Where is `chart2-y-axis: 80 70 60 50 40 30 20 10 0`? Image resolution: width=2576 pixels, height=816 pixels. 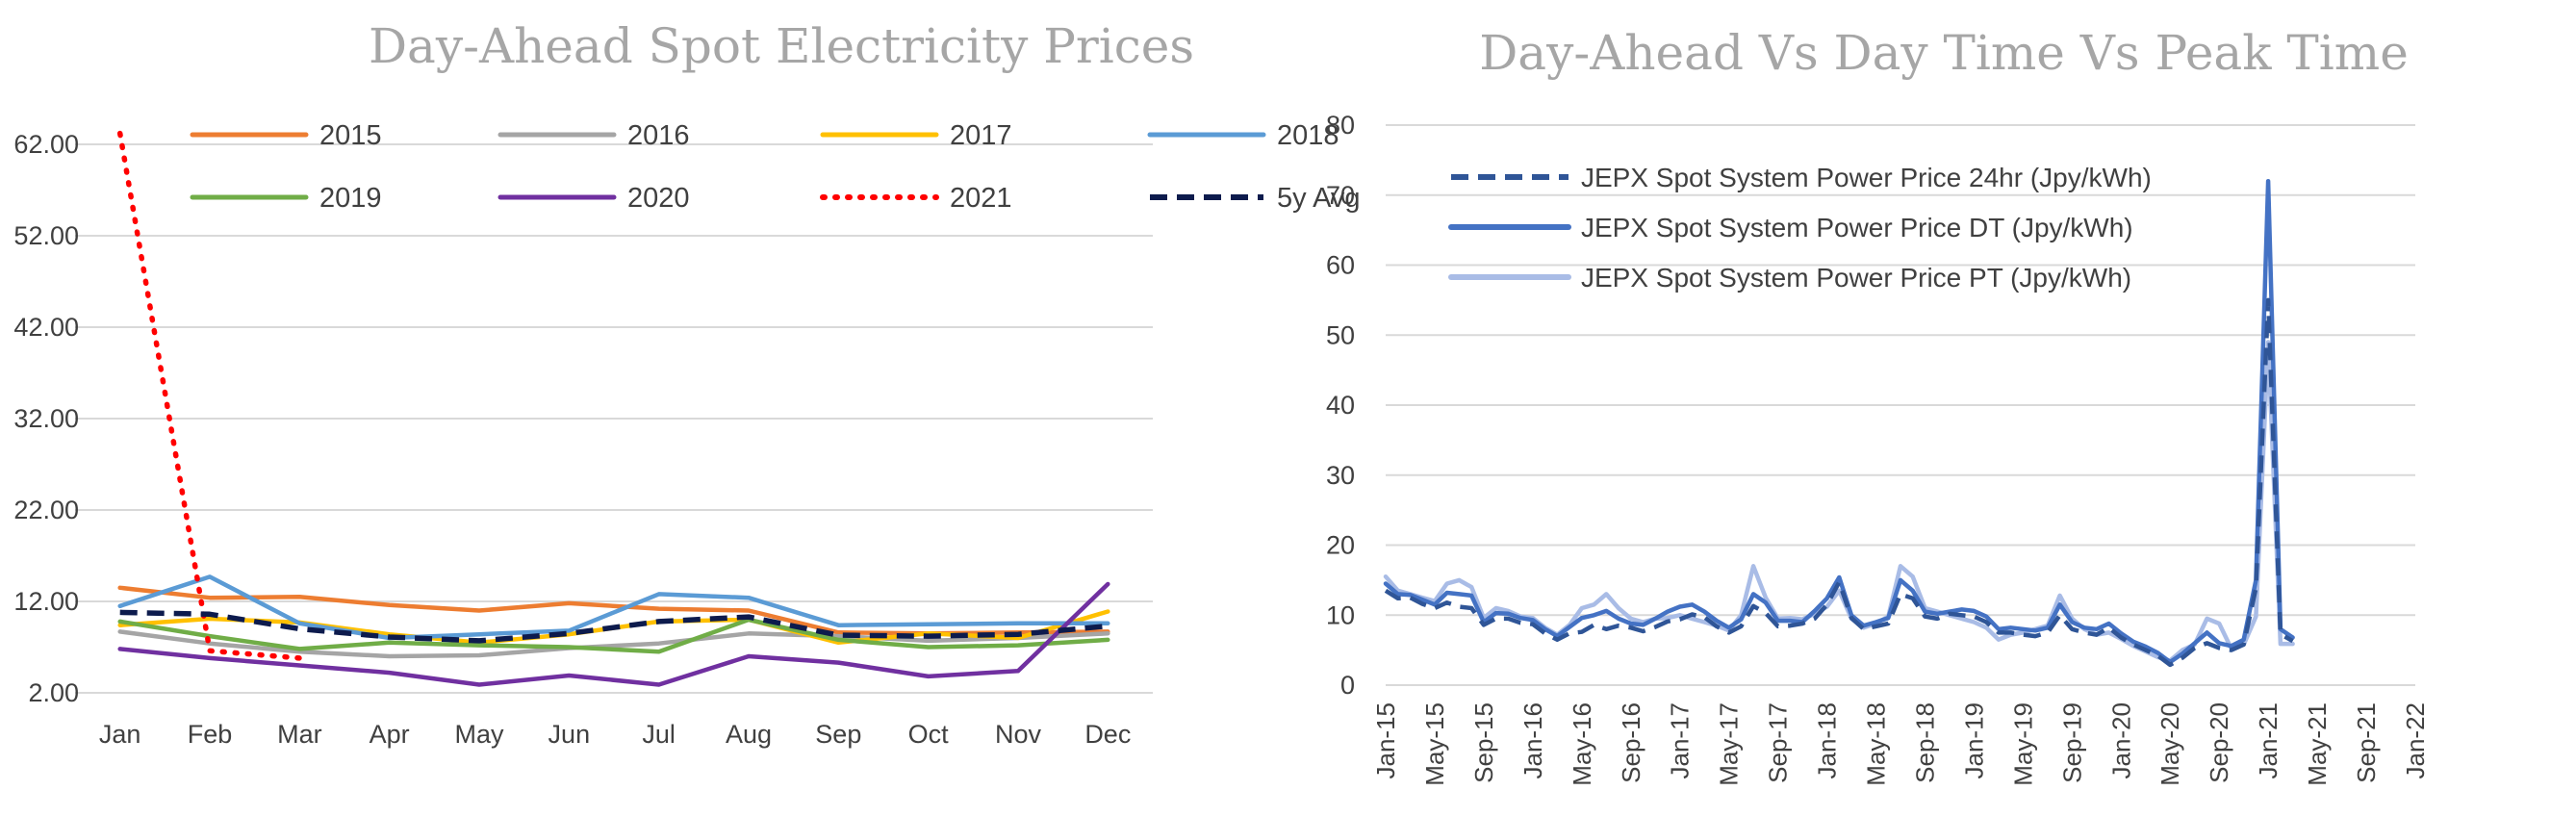
chart2-y-axis: 80 70 60 50 40 30 20 10 0 is located at coordinates (1340, 406).